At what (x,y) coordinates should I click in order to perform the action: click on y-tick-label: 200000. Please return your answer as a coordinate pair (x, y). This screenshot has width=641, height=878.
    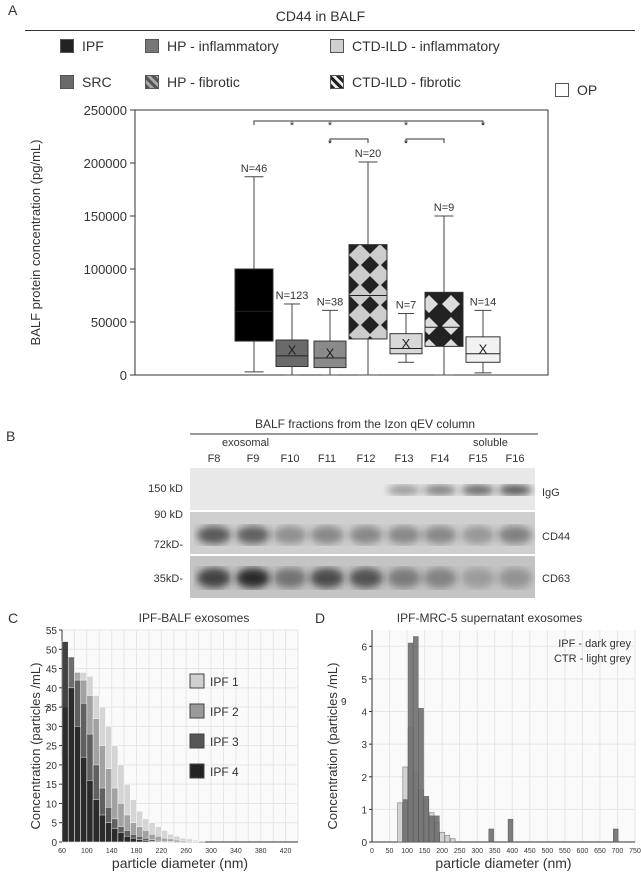
    Looking at the image, I should click on (105, 163).